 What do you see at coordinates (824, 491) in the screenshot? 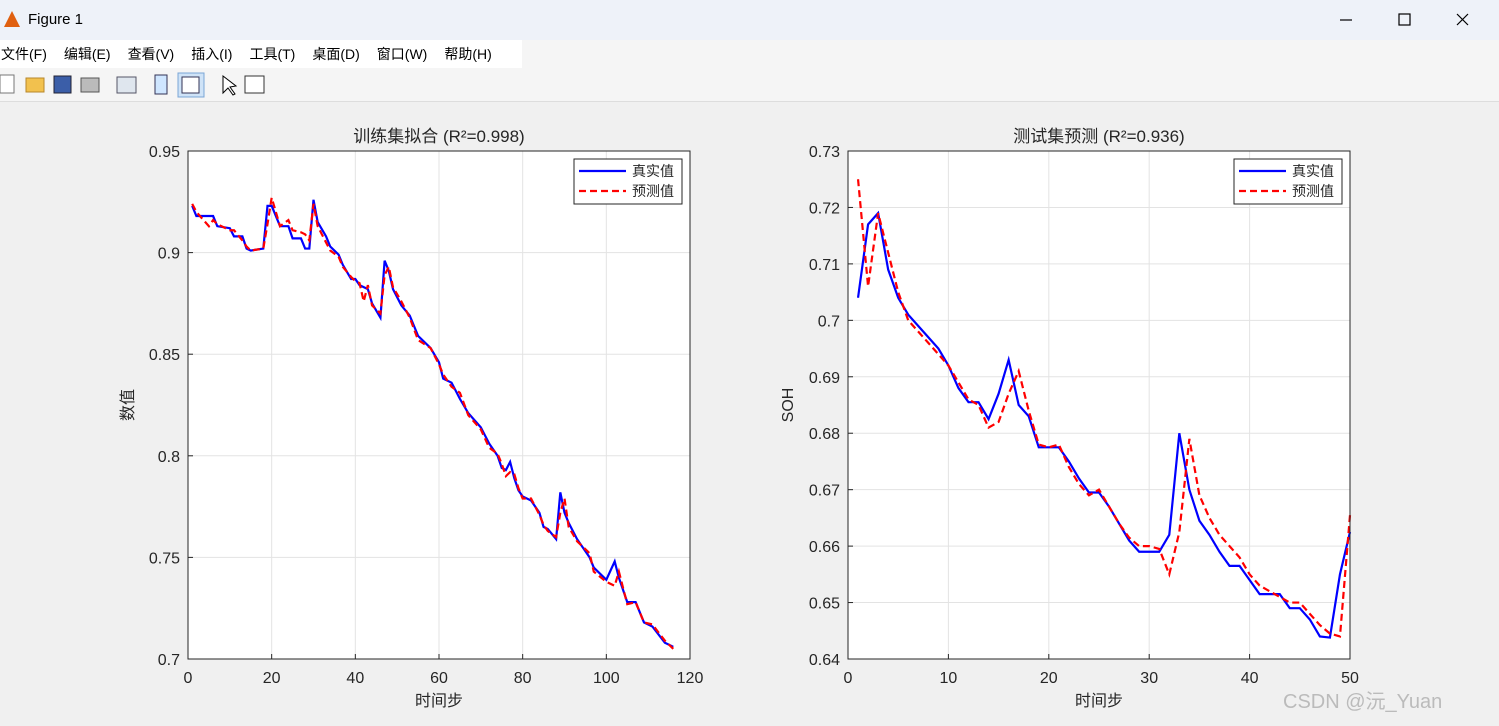
I see `y-tick-label: 0.67` at bounding box center [824, 491].